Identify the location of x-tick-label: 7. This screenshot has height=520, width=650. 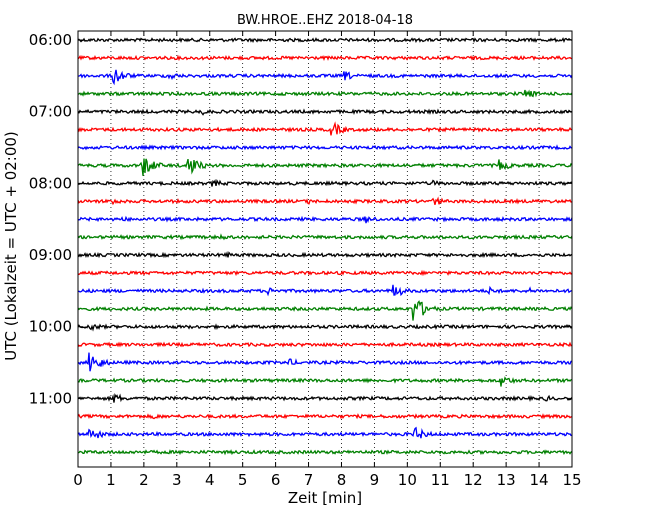
(309, 480).